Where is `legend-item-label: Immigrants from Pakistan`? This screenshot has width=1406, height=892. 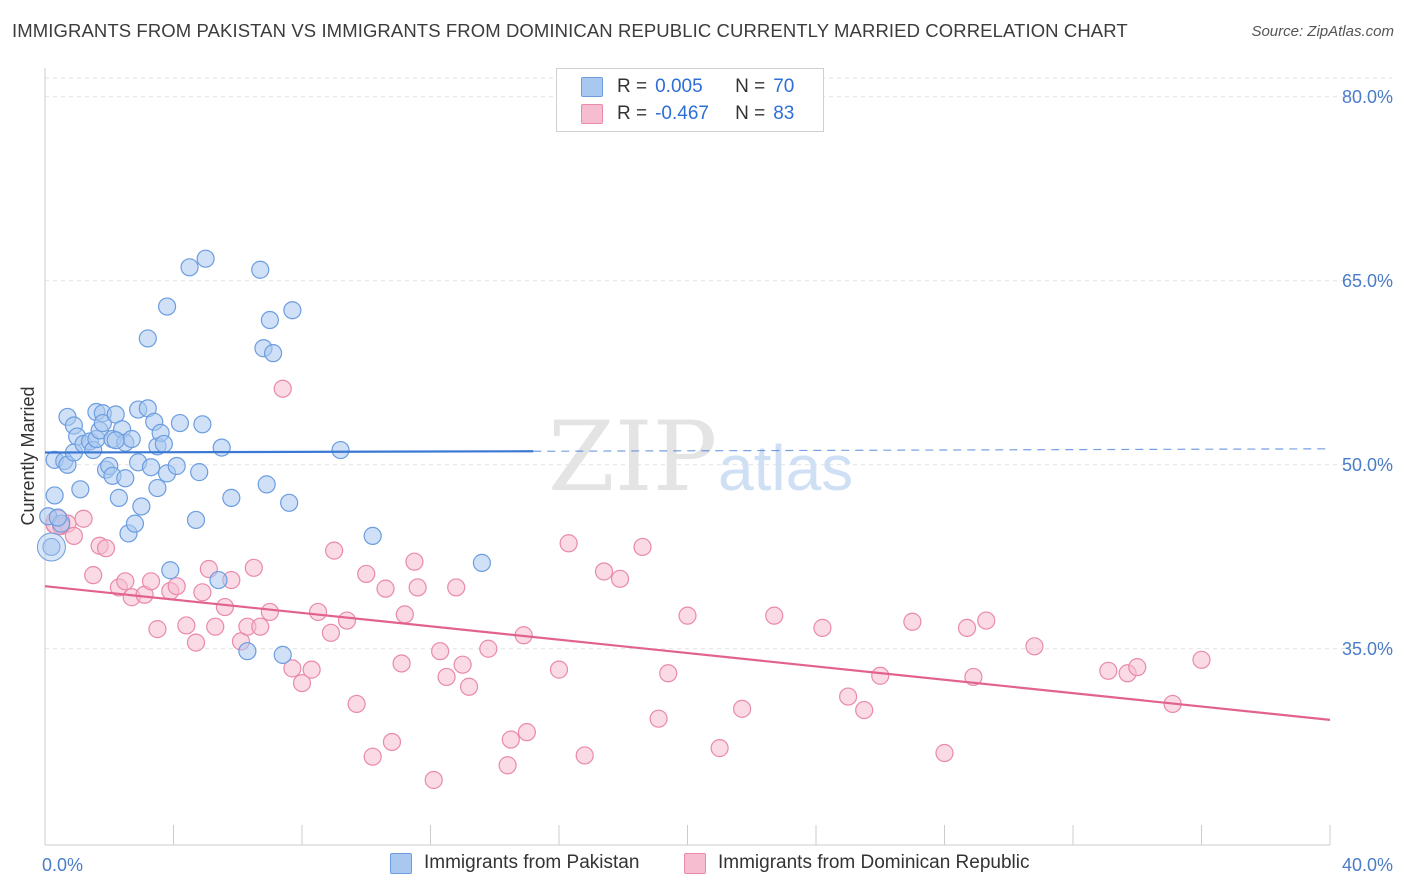
legend-item-label: Immigrants from Pakistan is located at coordinates (532, 862).